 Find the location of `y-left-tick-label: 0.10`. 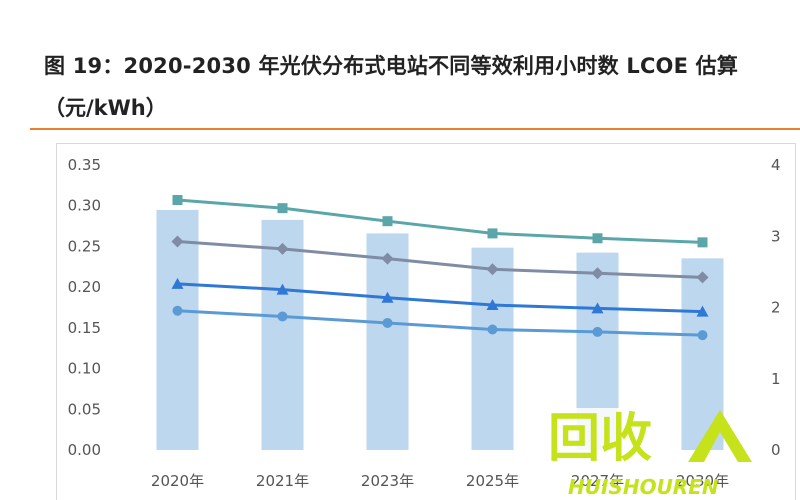

y-left-tick-label: 0.10 is located at coordinates (84, 369).